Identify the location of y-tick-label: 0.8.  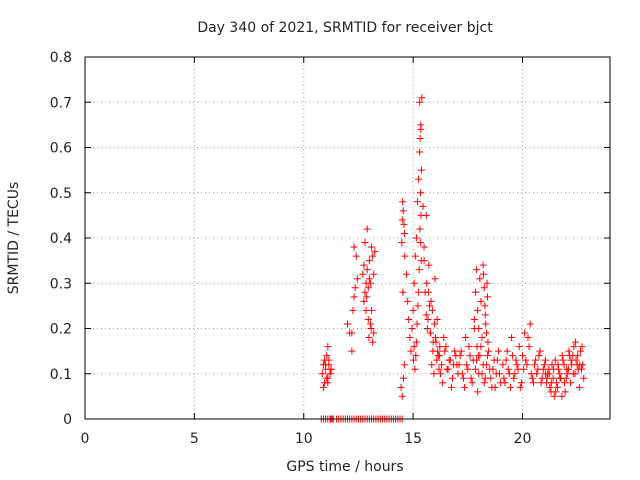
(61, 58).